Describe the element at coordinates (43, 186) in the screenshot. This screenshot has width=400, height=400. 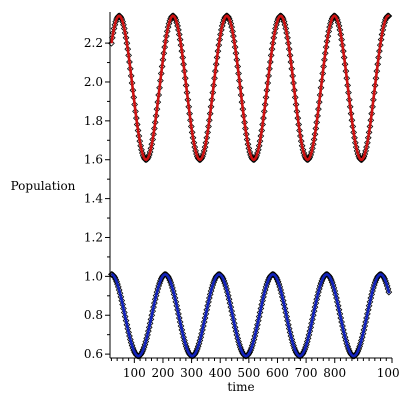
I see `y-axis-label: Population` at that location.